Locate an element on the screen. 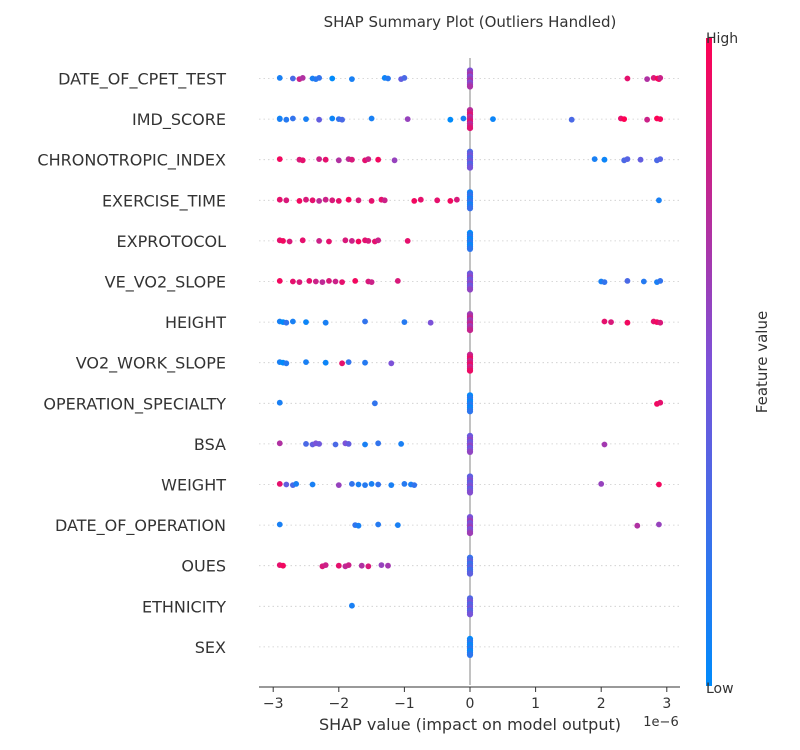 This screenshot has width=800, height=750. feature-label: DATE_OF_CPET_TEST is located at coordinates (142, 80).